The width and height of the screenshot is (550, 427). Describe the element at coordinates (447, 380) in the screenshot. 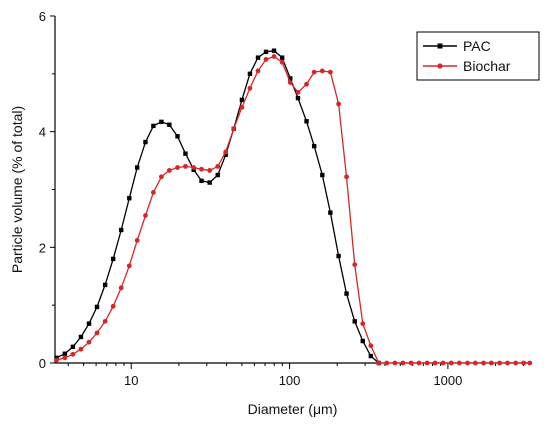

I see `x-tick-label: 1000` at that location.